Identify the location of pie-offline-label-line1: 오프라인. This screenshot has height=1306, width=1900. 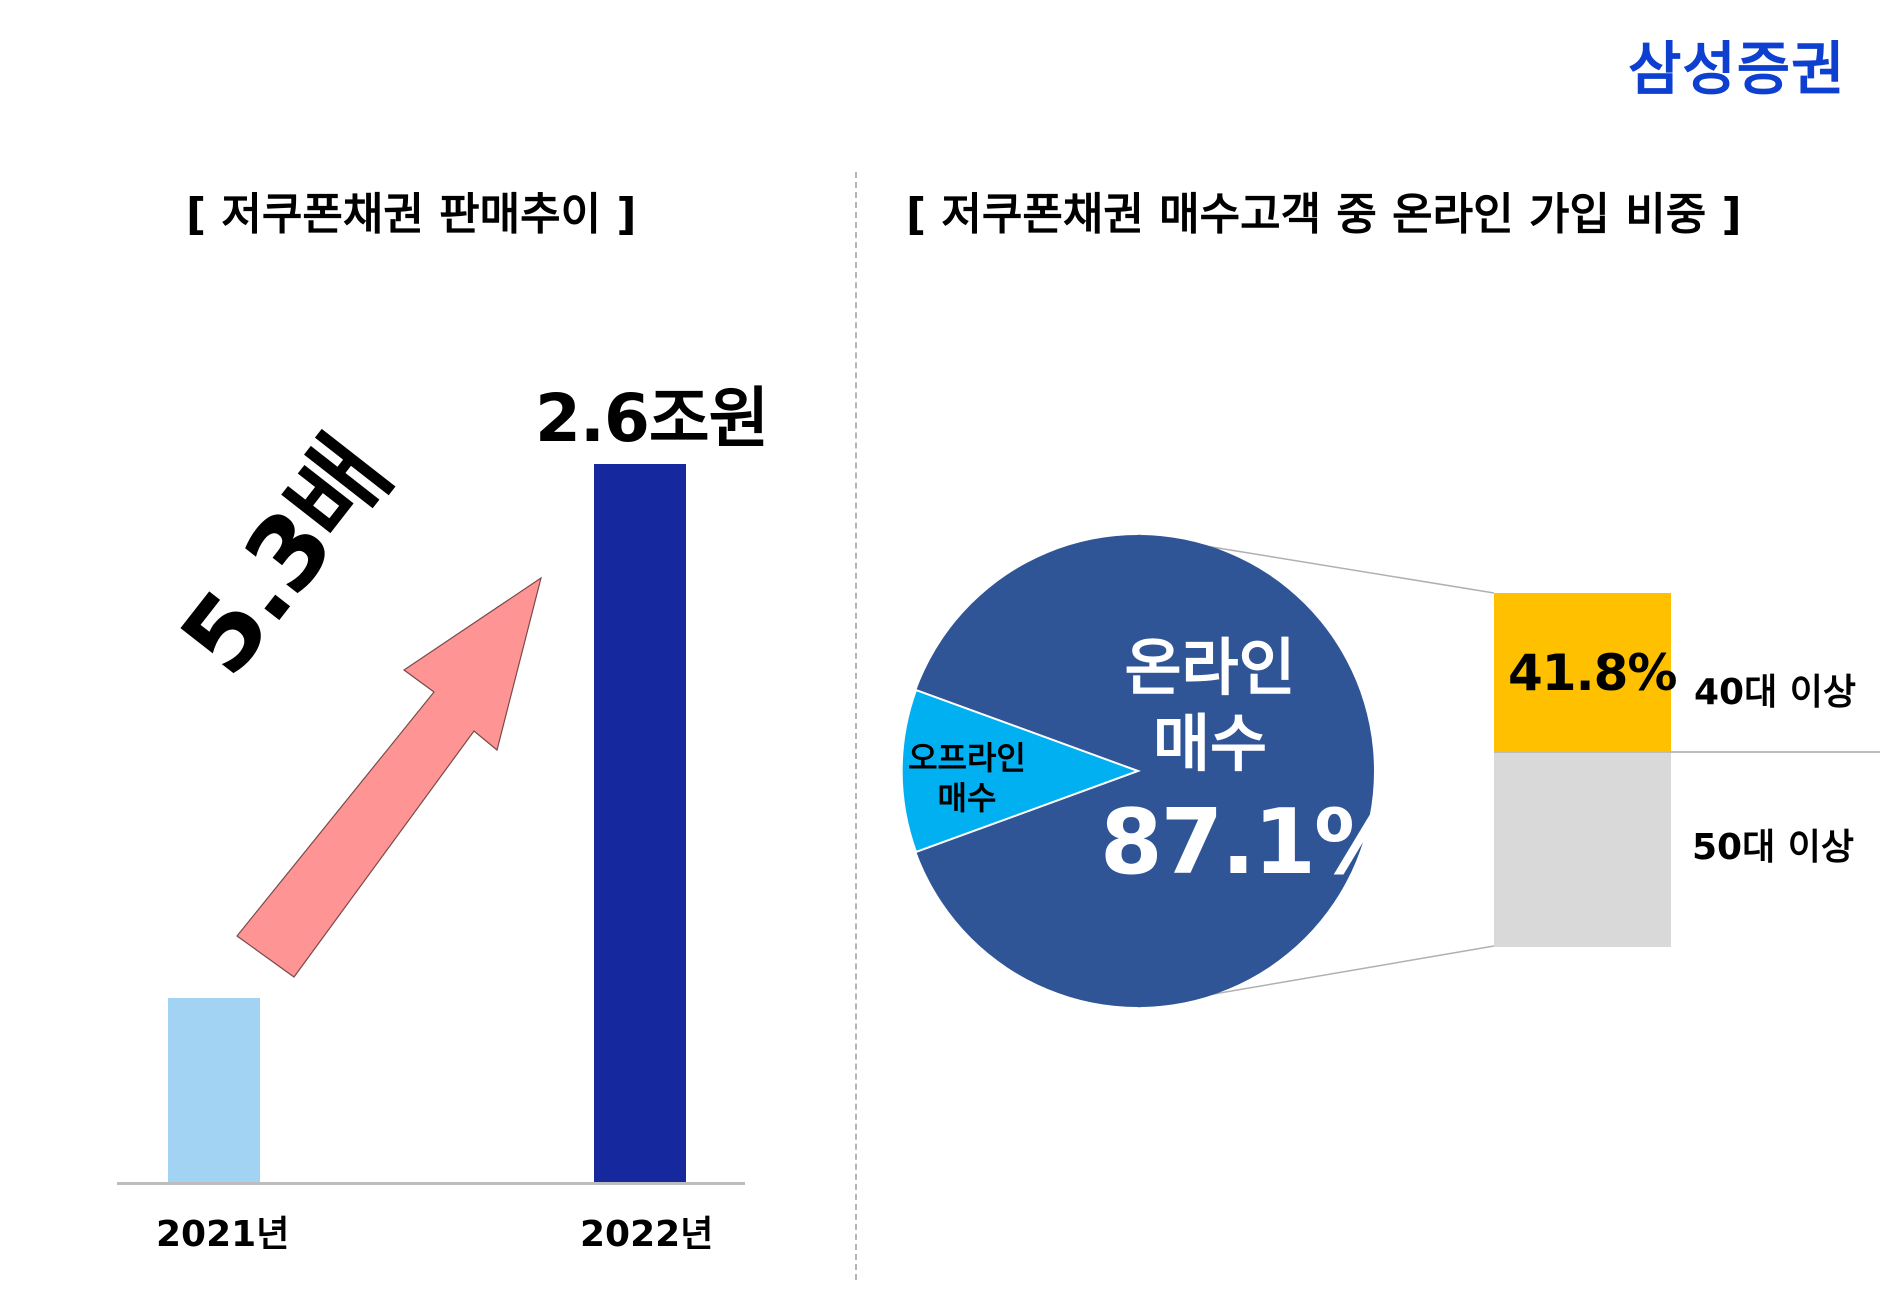
(967, 758).